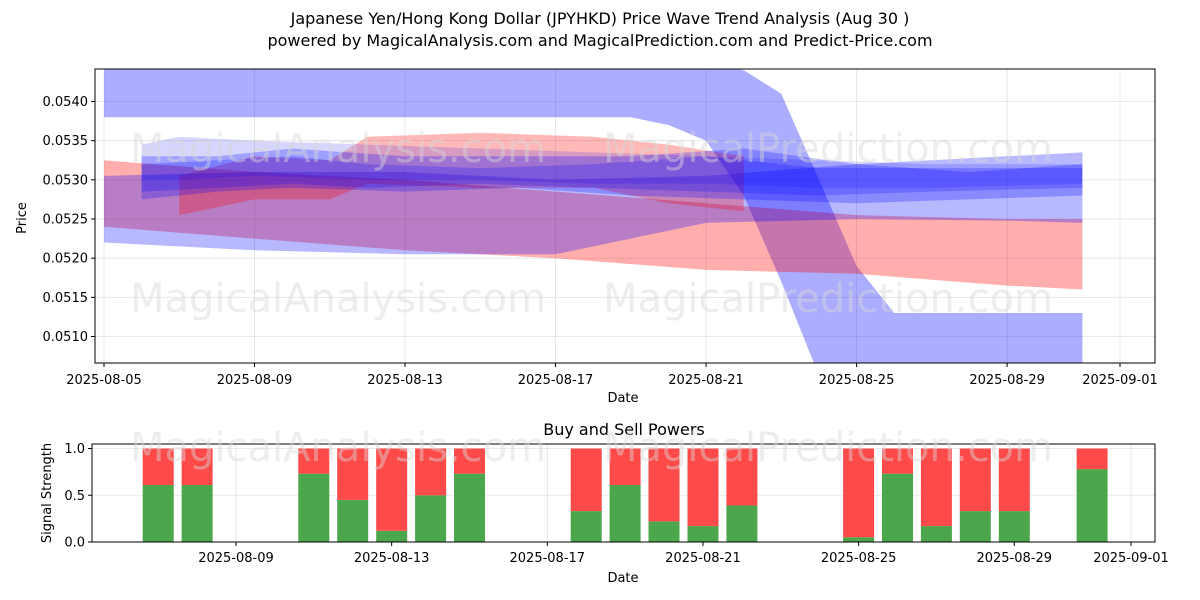  What do you see at coordinates (624, 429) in the screenshot?
I see `signal-panel-title: Buy and Sell Powers` at bounding box center [624, 429].